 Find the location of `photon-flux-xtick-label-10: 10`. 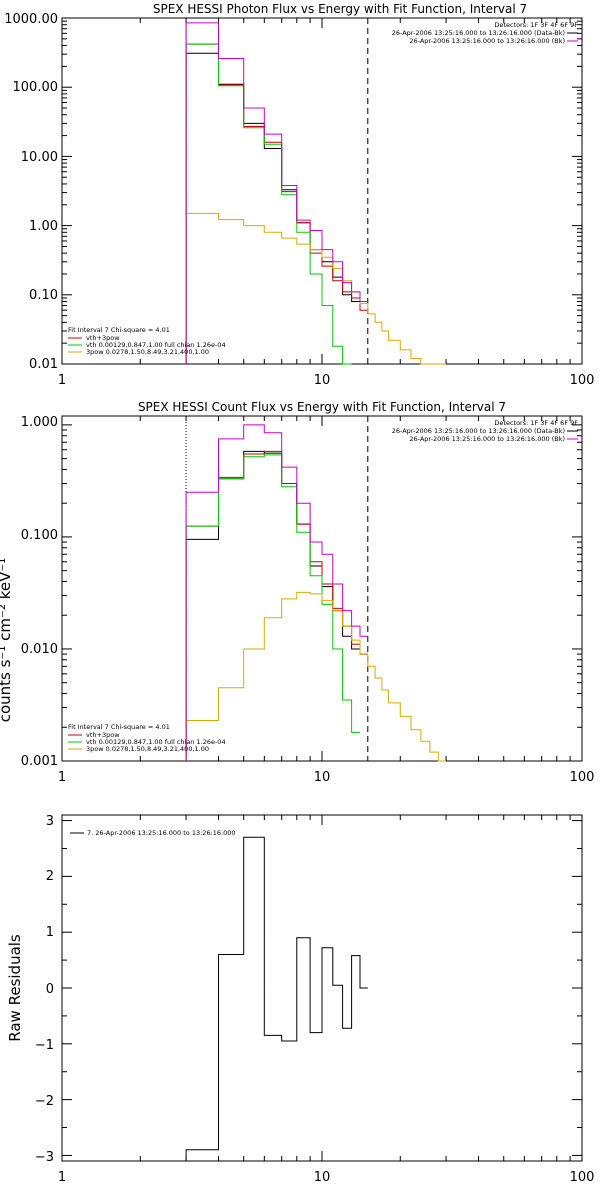

photon-flux-xtick-label-10: 10 is located at coordinates (322, 380).